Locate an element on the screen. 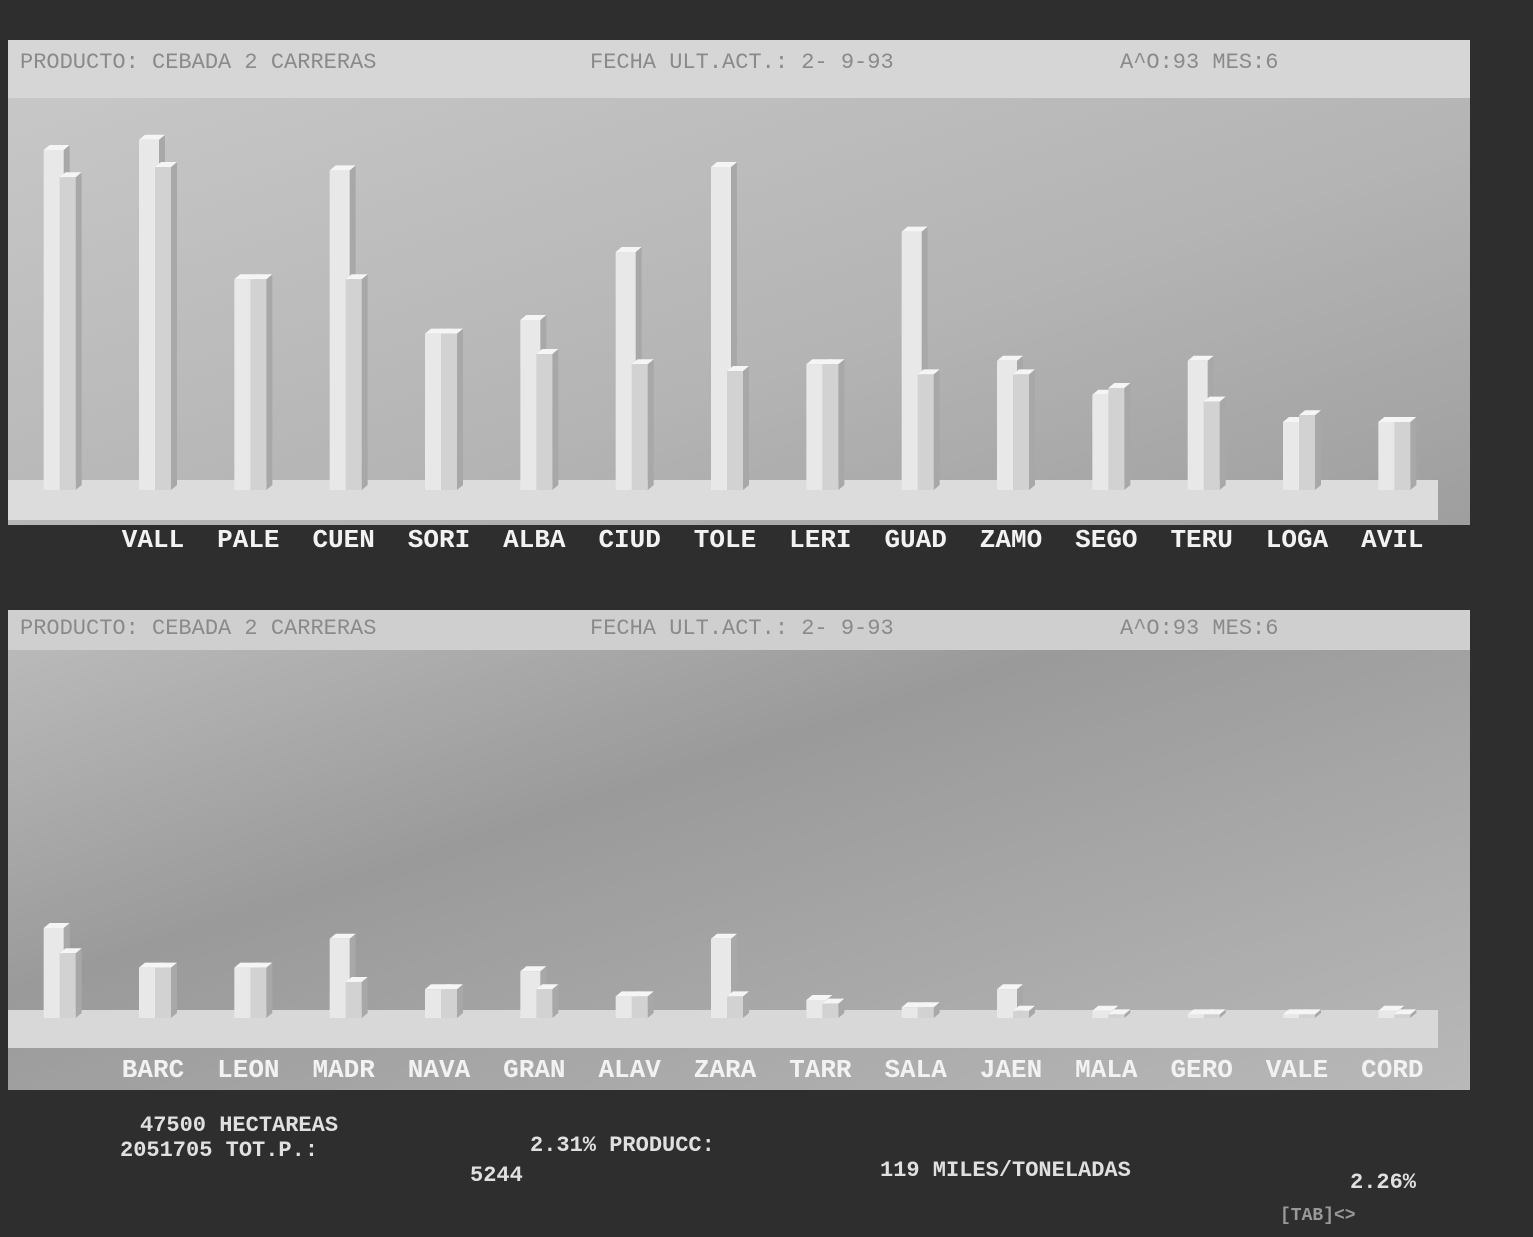 The height and width of the screenshot is (1237, 1533). x-tick-label: LOGA is located at coordinates (1297, 540).